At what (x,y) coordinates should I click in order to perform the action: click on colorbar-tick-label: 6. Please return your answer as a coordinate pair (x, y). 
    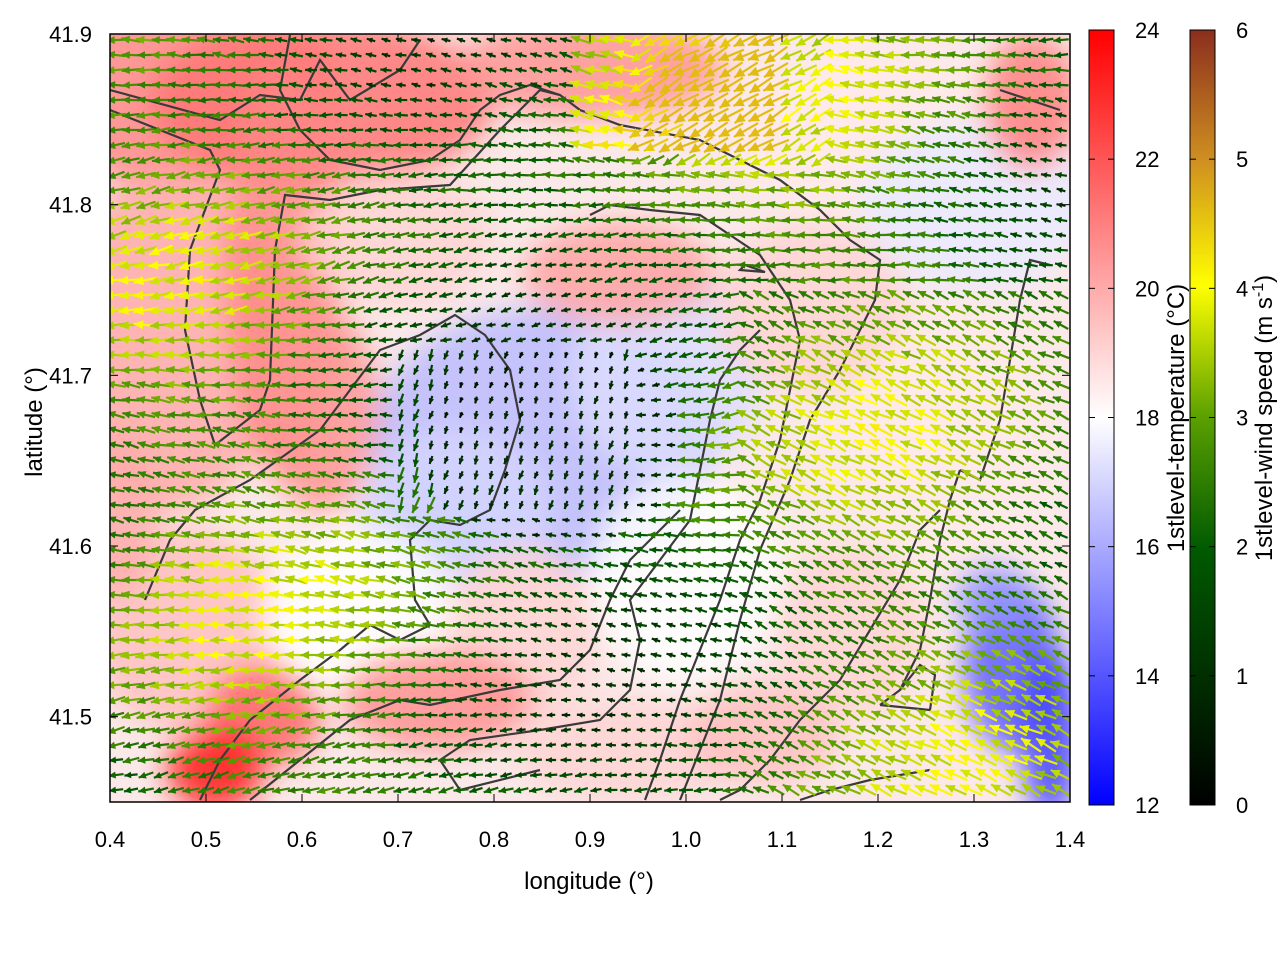
    Looking at the image, I should click on (1242, 30).